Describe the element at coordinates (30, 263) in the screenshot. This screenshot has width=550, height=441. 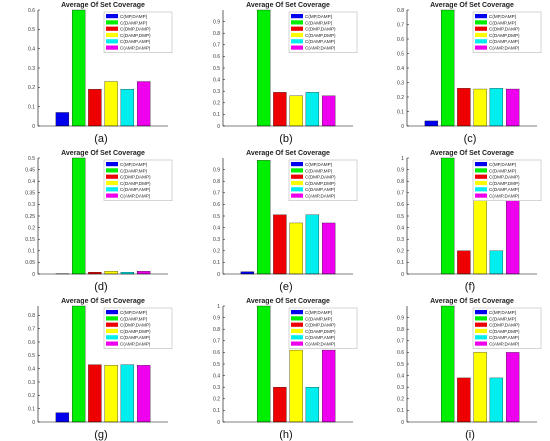
I see `y-tick-label: 0.05` at that location.